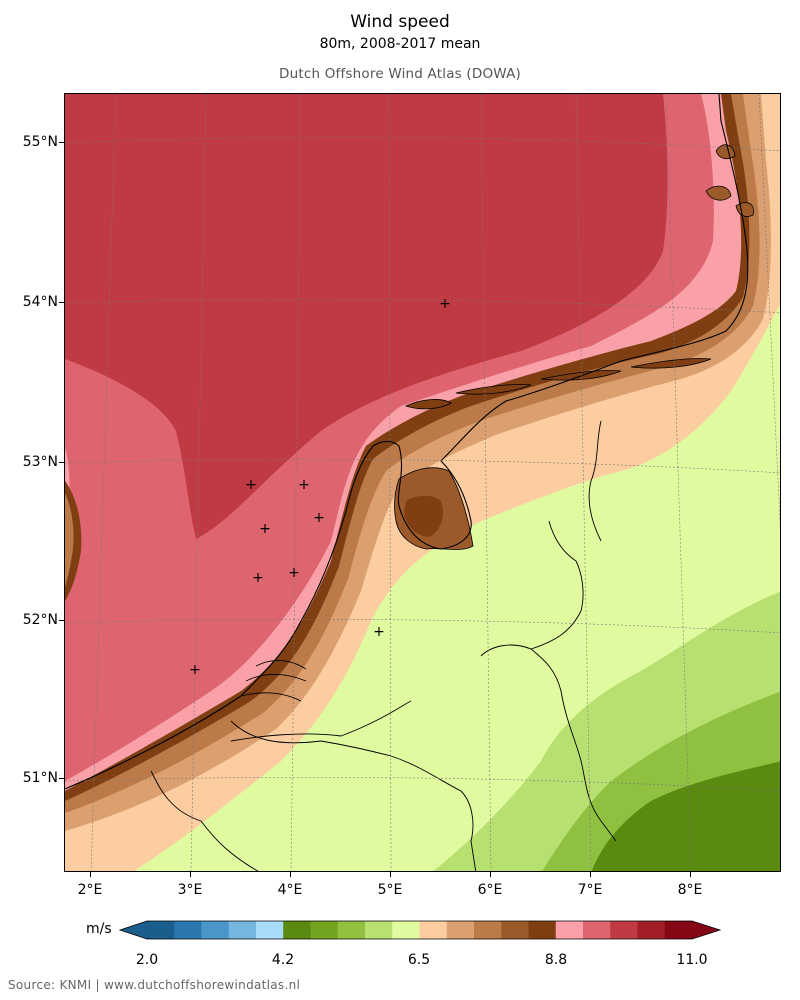 This screenshot has height=1000, width=800. What do you see at coordinates (320, 487) in the screenshot?
I see `measurement-markers: + + + + + + + + +` at bounding box center [320, 487].